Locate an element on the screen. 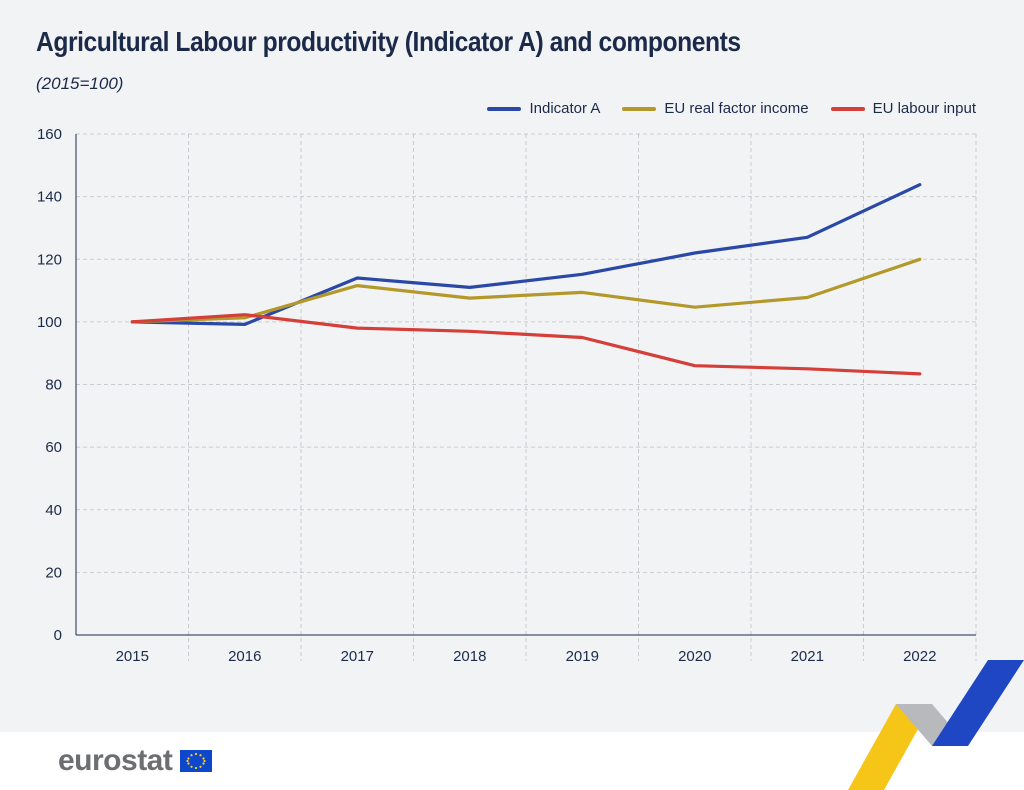 Image resolution: width=1024 pixels, height=790 pixels. legend-label: EU labour input is located at coordinates (924, 108).